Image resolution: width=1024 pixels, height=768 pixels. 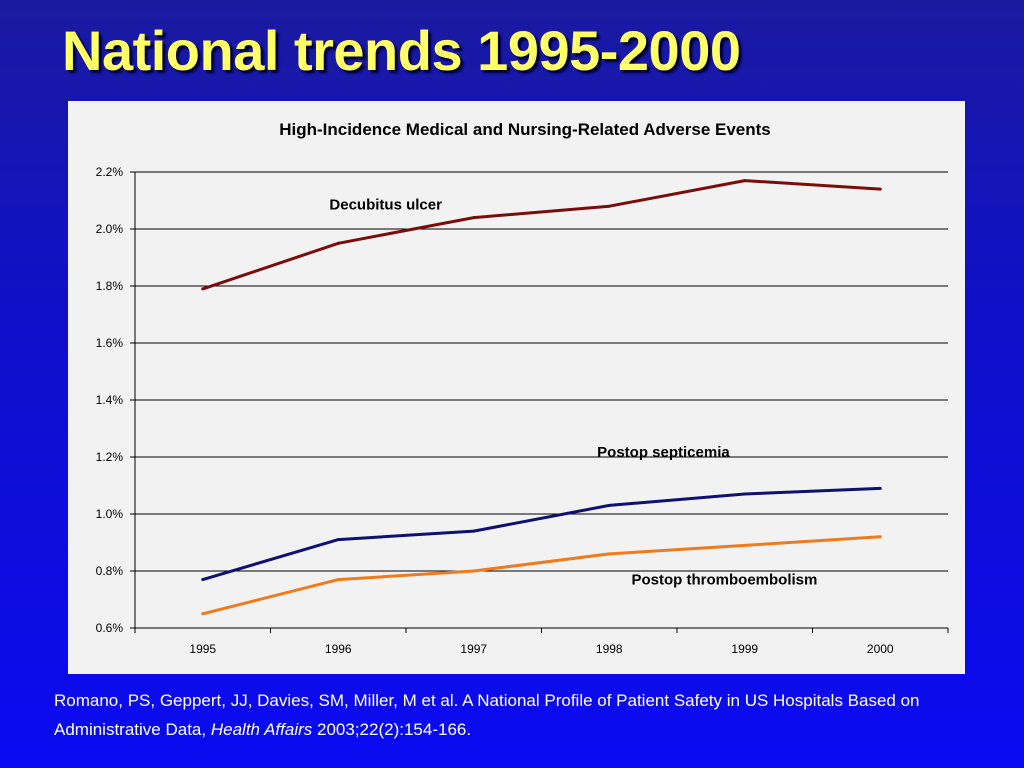 What do you see at coordinates (401, 50) in the screenshot?
I see `slide-title: National trends 1995-2000` at bounding box center [401, 50].